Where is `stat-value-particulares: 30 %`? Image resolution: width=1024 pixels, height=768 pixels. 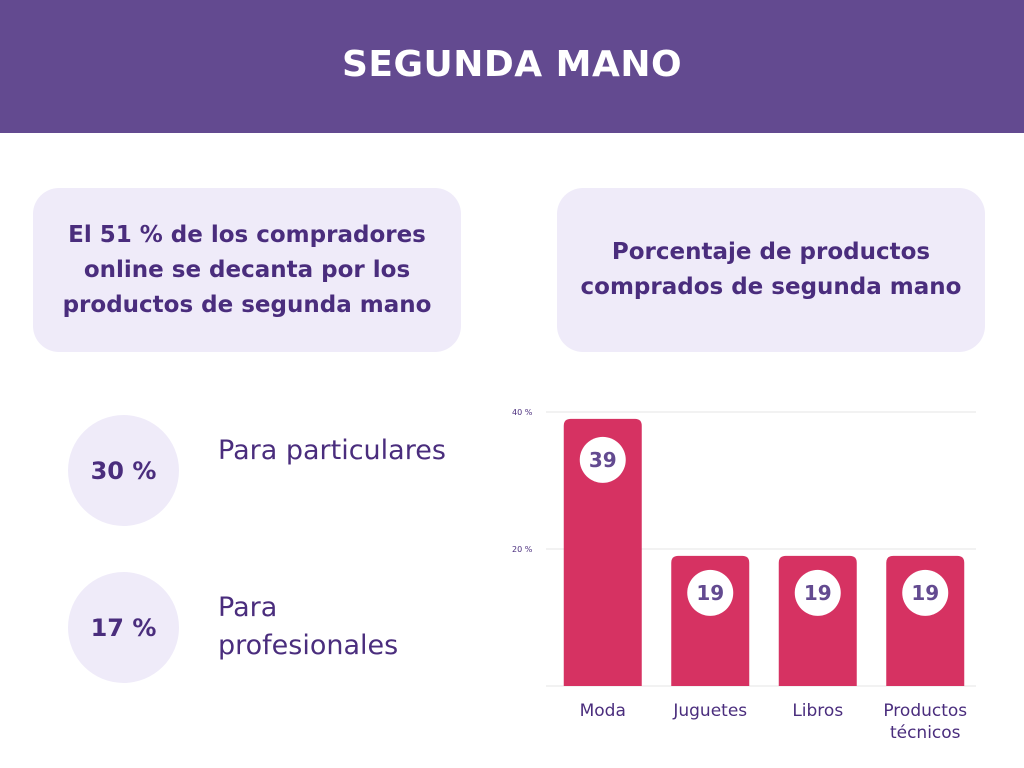 stat-value-particulares: 30 % is located at coordinates (123, 470).